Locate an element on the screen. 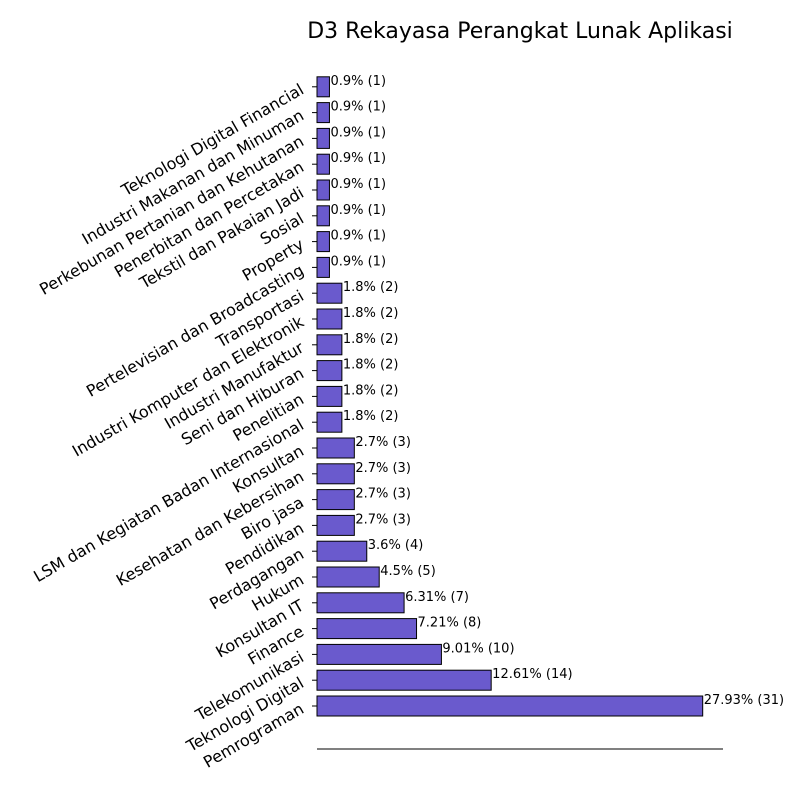 This screenshot has width=800, height=800. data-label-5: 4.5% (5) is located at coordinates (408, 571).